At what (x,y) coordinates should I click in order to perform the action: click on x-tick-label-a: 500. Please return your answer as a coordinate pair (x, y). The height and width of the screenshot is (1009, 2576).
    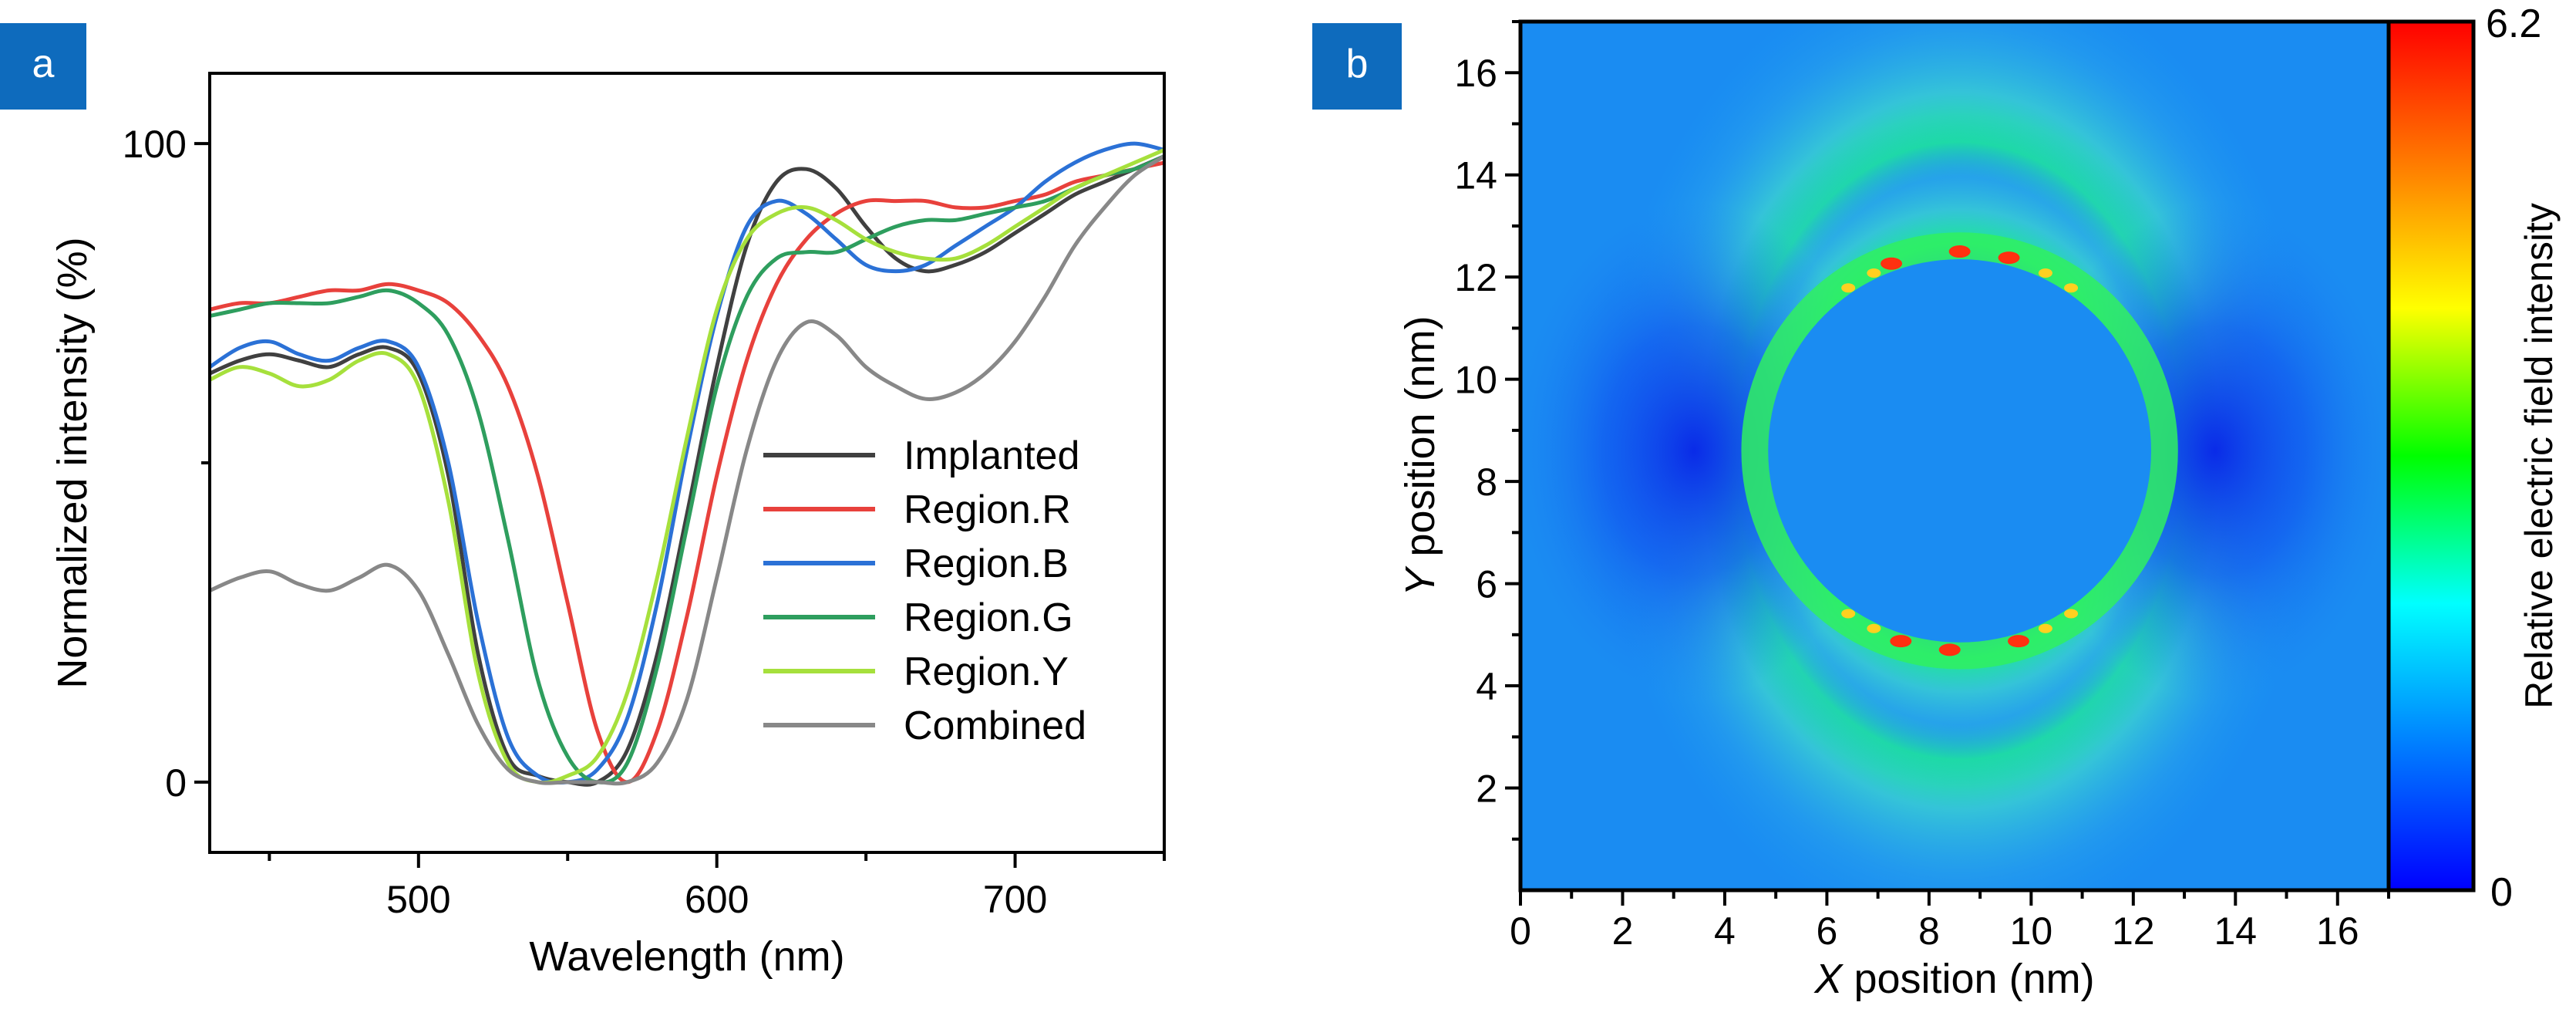
    Looking at the image, I should click on (418, 899).